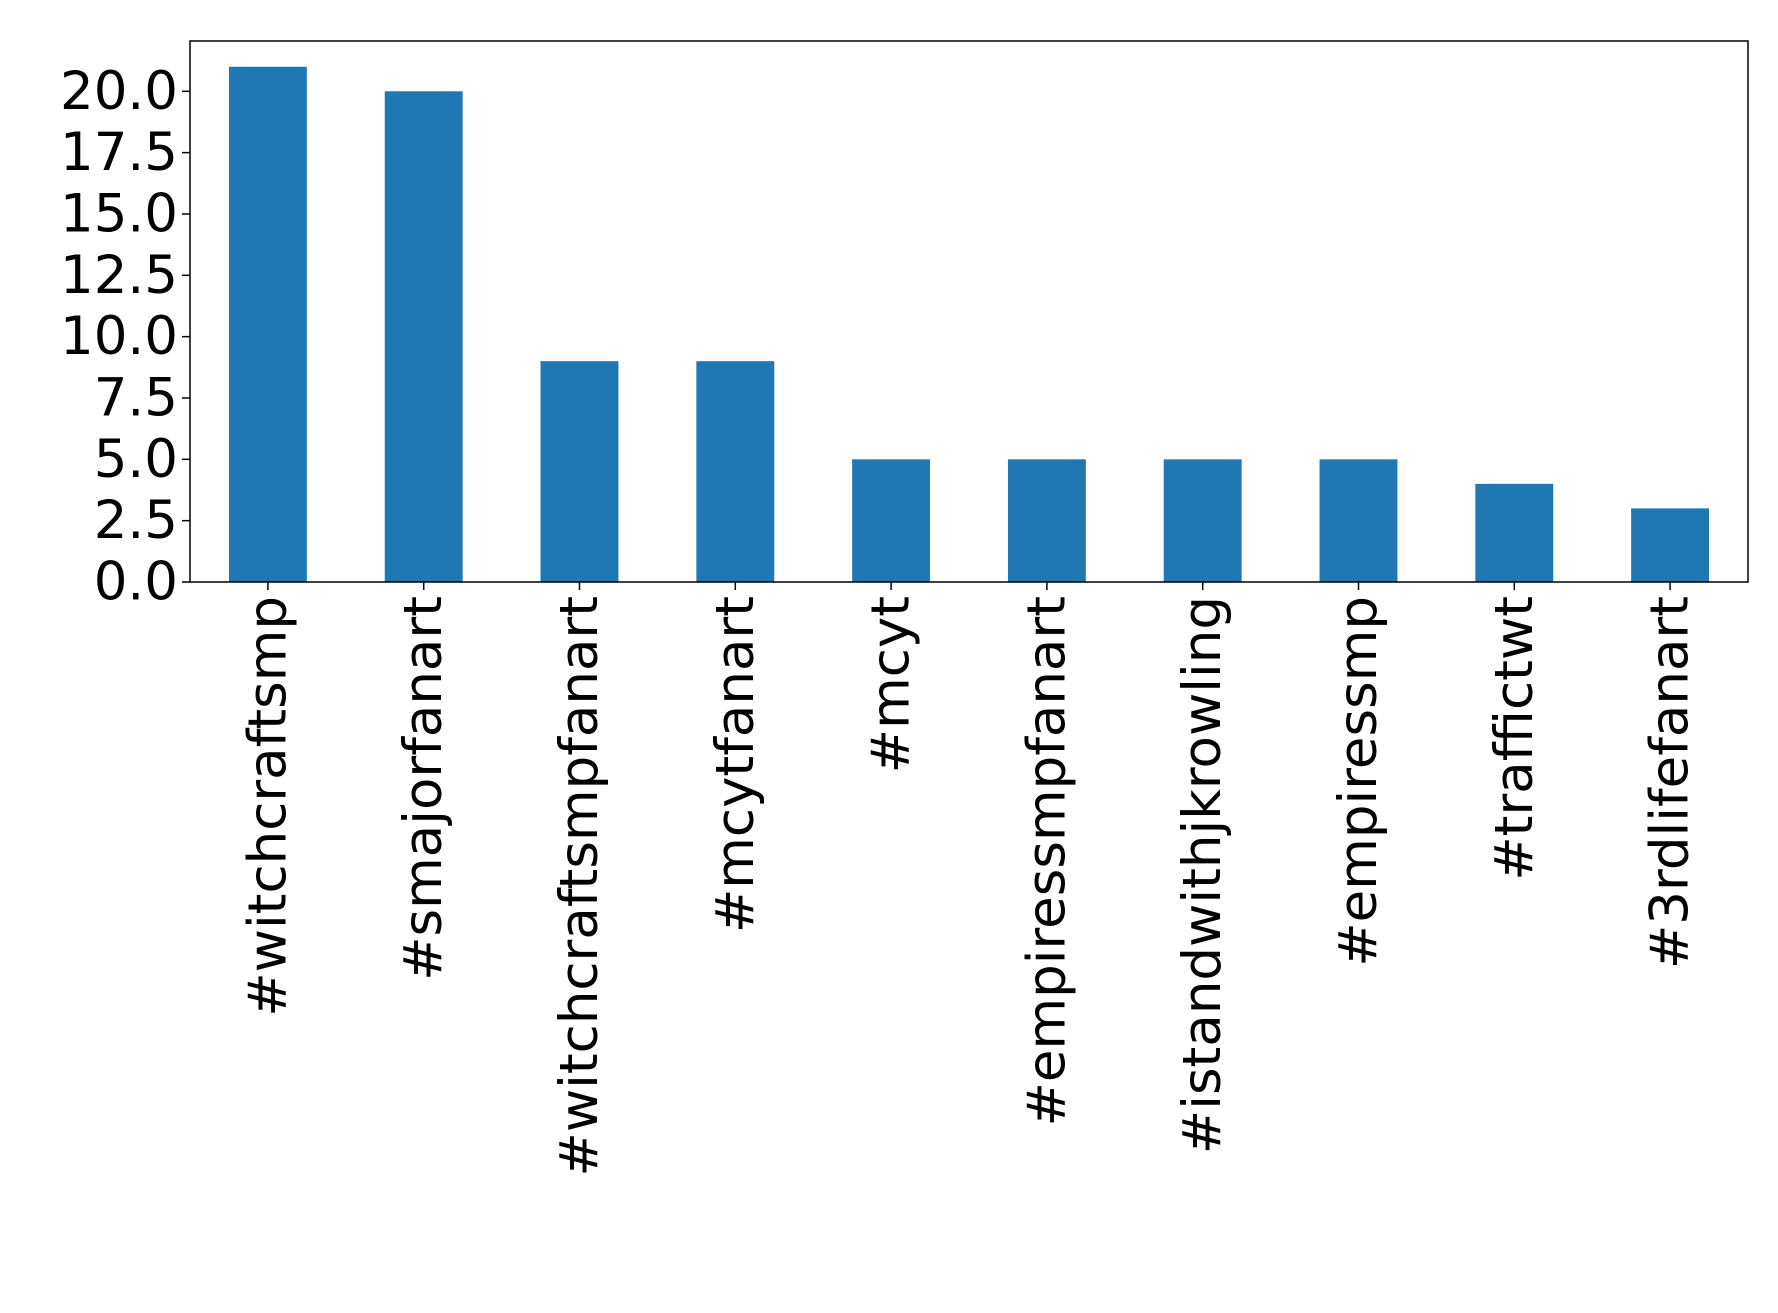  Describe the element at coordinates (1514, 738) in the screenshot. I see `x-tick-label-8: #traffictwt` at that location.